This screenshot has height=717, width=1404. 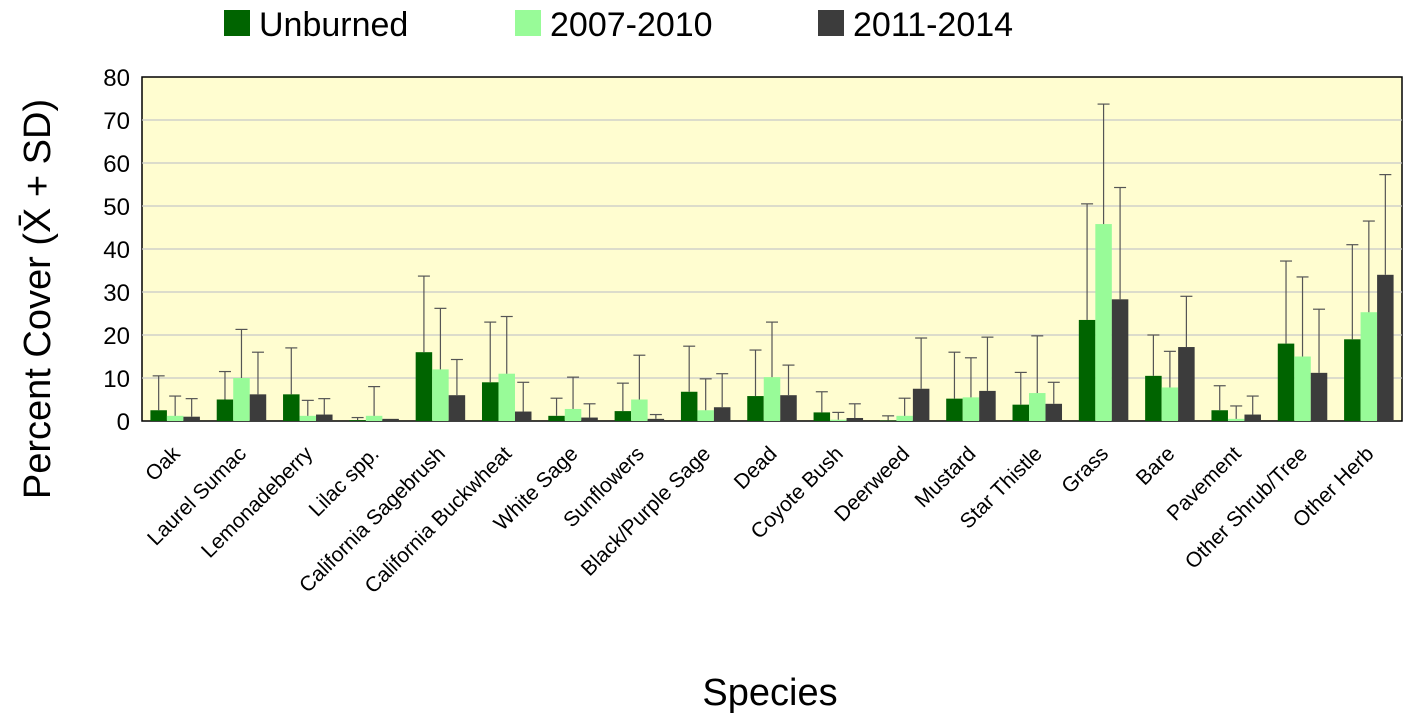 I want to click on y-tick-label: 20, so click(x=116, y=336).